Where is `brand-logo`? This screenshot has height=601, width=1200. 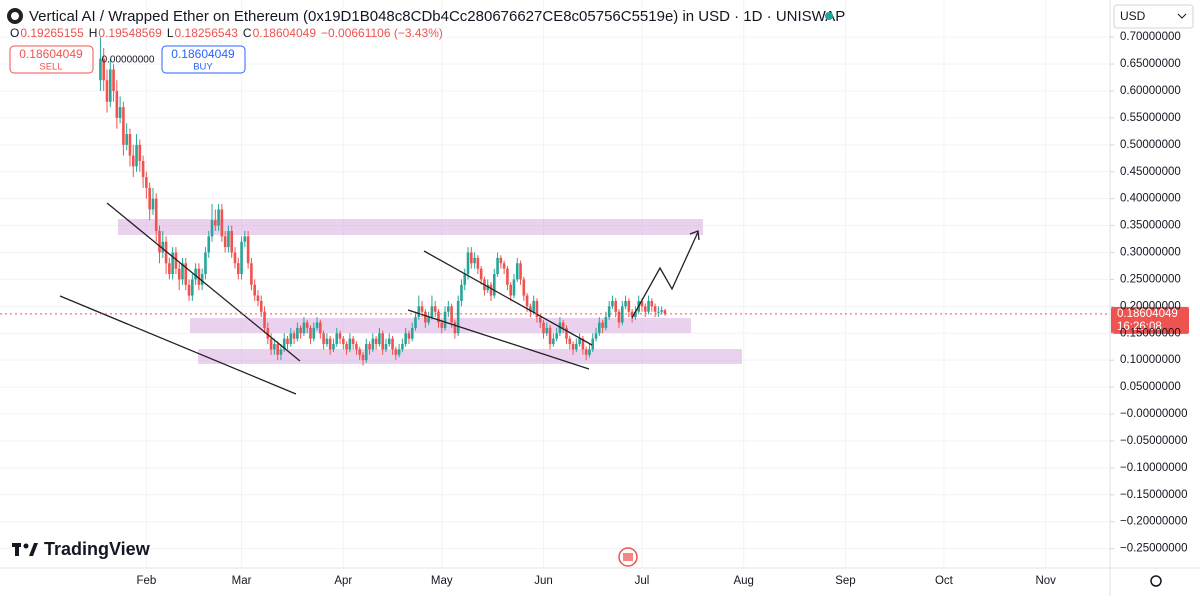 brand-logo is located at coordinates (25, 549).